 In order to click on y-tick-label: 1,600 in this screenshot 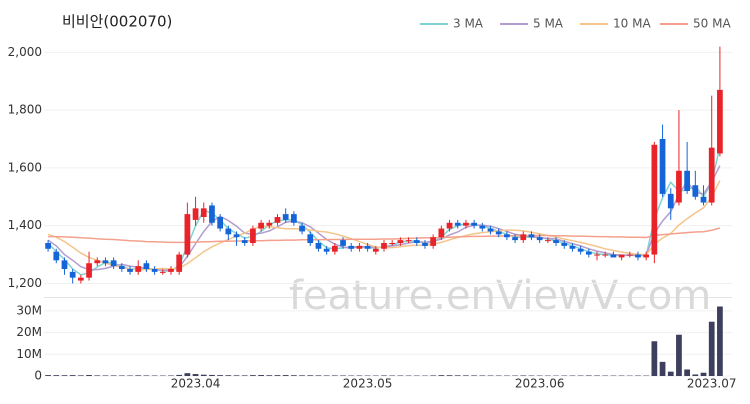, I will do `click(25, 167)`.